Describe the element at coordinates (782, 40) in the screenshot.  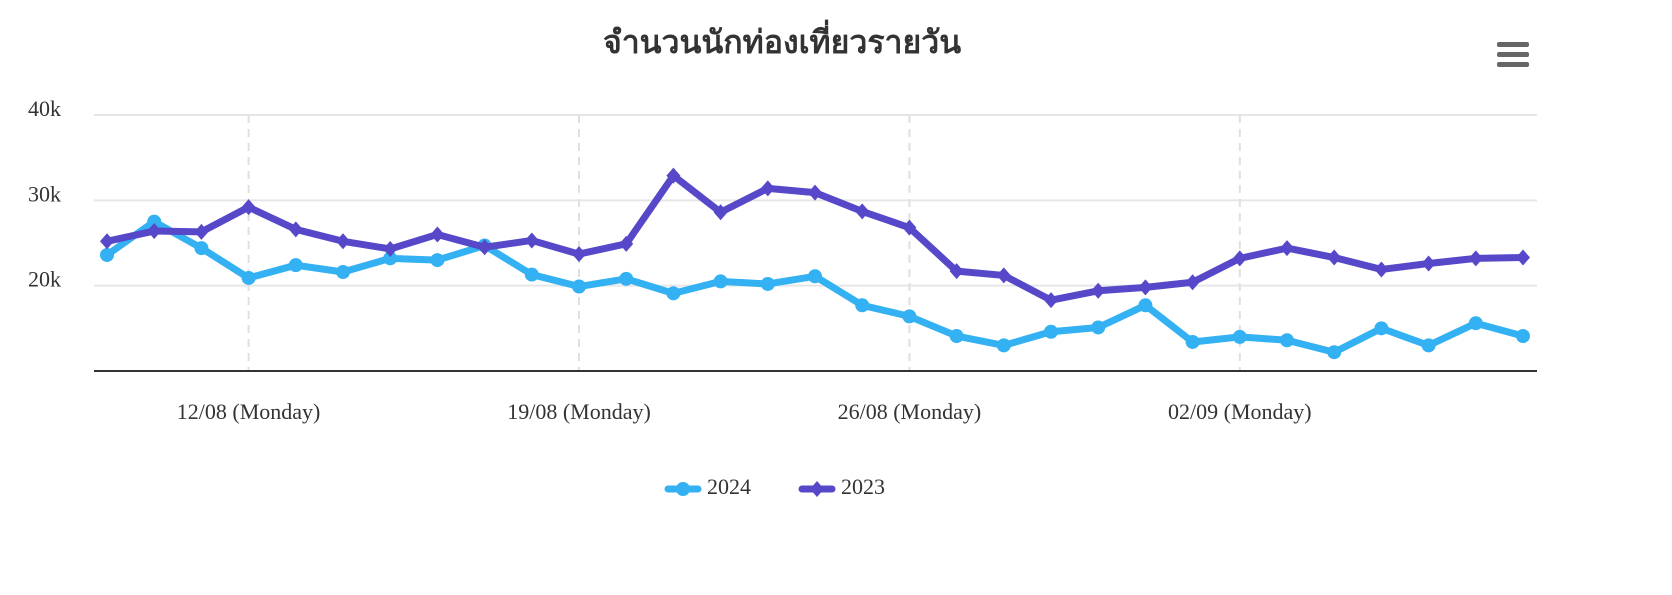
I see `chart-title: จำนวนนักท่องเที่ยวรายวัน` at that location.